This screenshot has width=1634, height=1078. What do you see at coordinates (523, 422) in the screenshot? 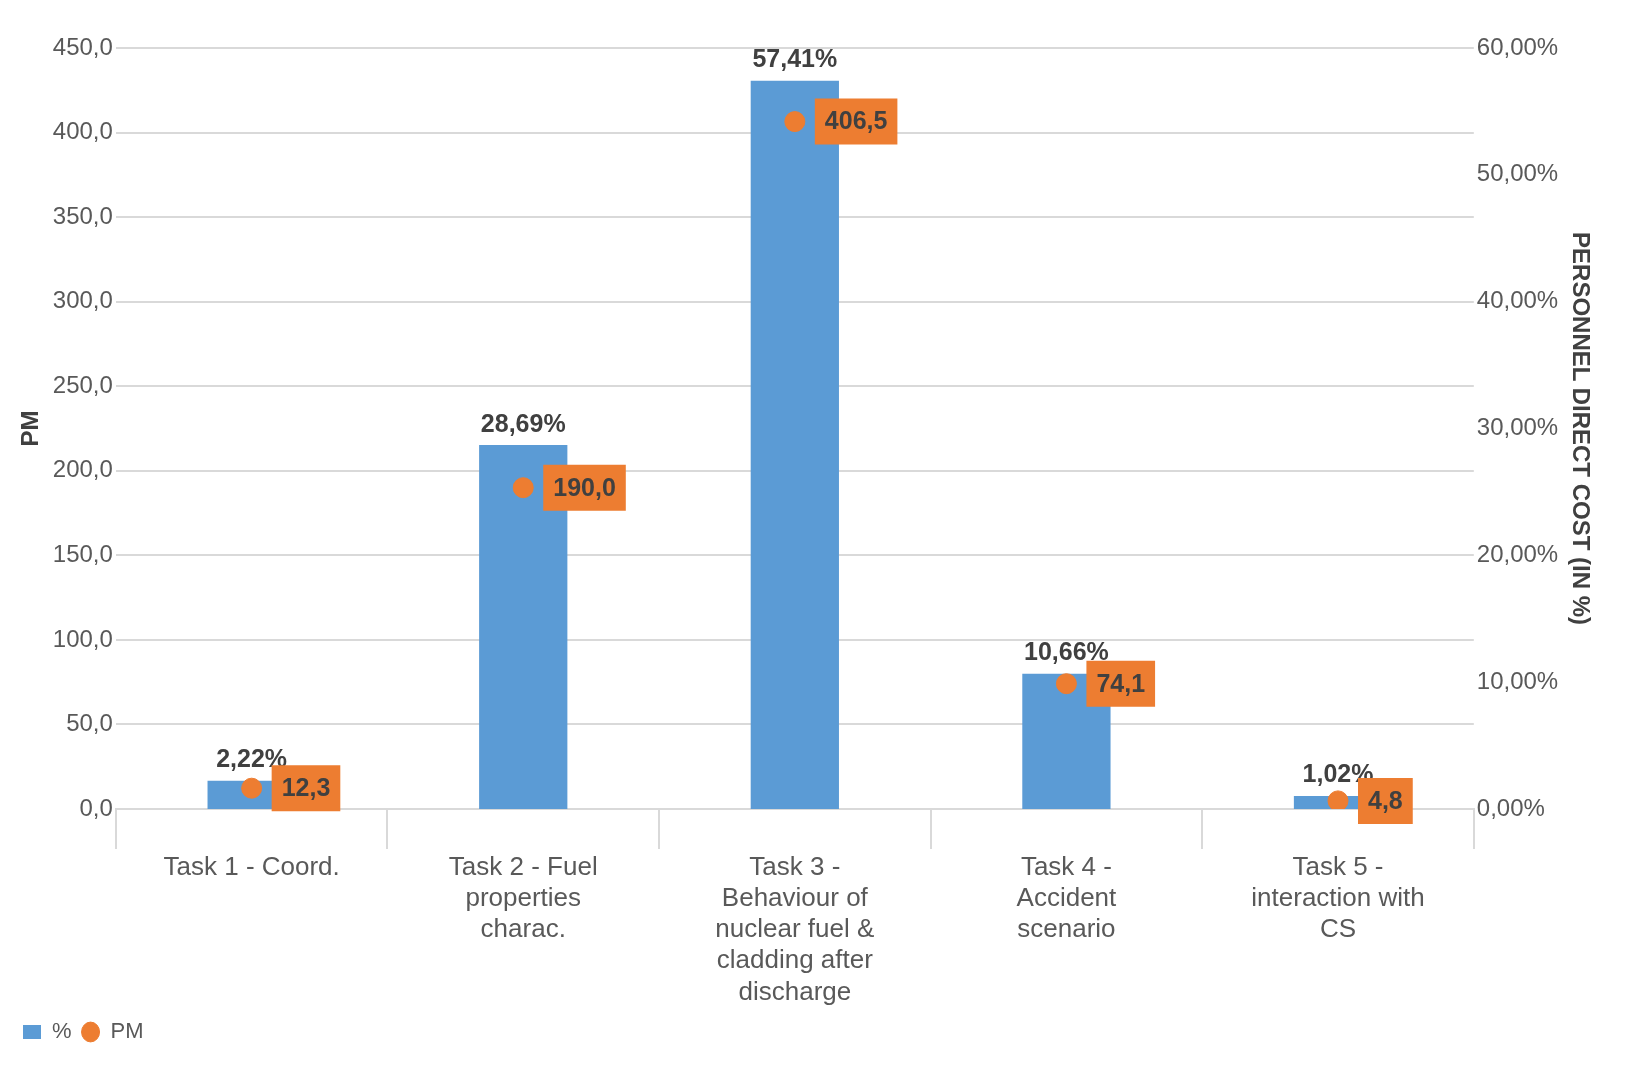
I see `data-label: 28,69%` at bounding box center [523, 422].